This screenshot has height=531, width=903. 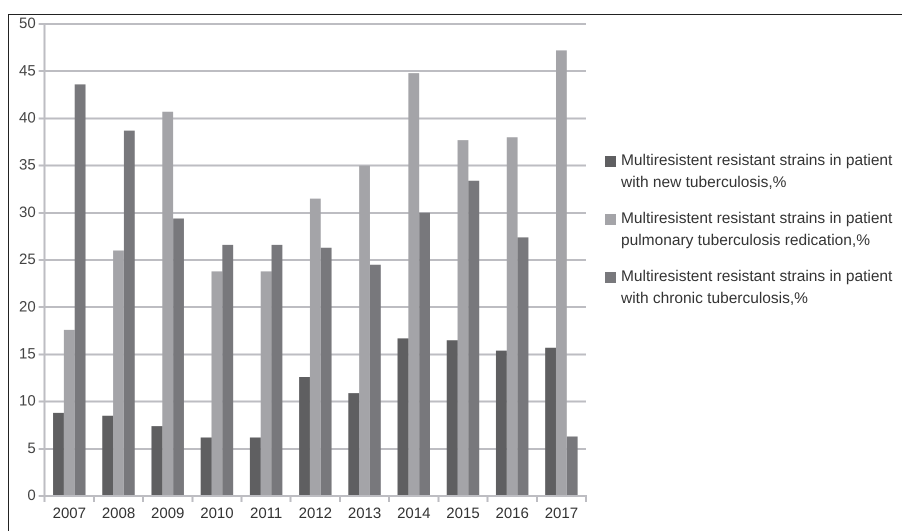 What do you see at coordinates (365, 513) in the screenshot?
I see `x-tick-label: 2013` at bounding box center [365, 513].